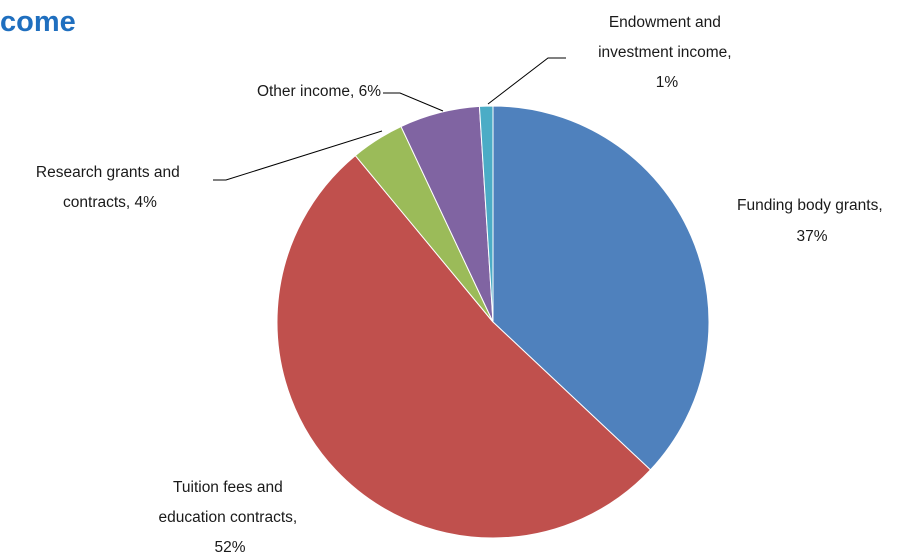 Image resolution: width=918 pixels, height=554 pixels. Describe the element at coordinates (413, 102) in the screenshot. I see `leader-line-other` at that location.